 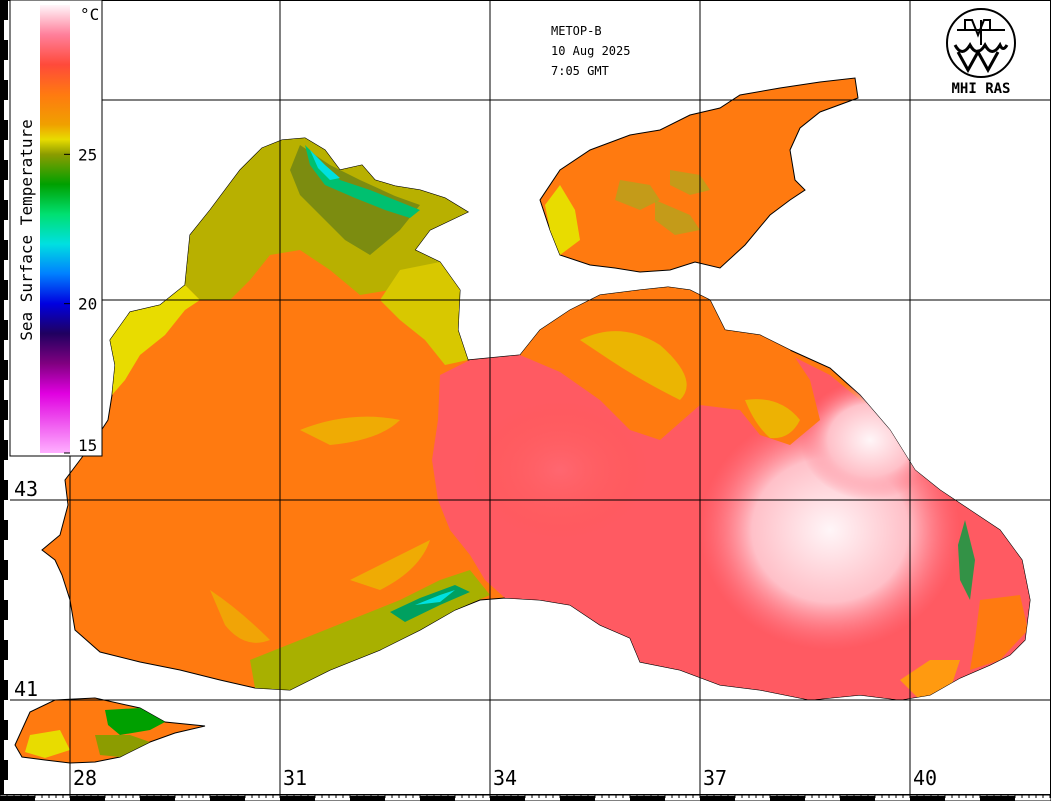 I want to click on colorbar-tick-label: 25, so click(x=87, y=154).